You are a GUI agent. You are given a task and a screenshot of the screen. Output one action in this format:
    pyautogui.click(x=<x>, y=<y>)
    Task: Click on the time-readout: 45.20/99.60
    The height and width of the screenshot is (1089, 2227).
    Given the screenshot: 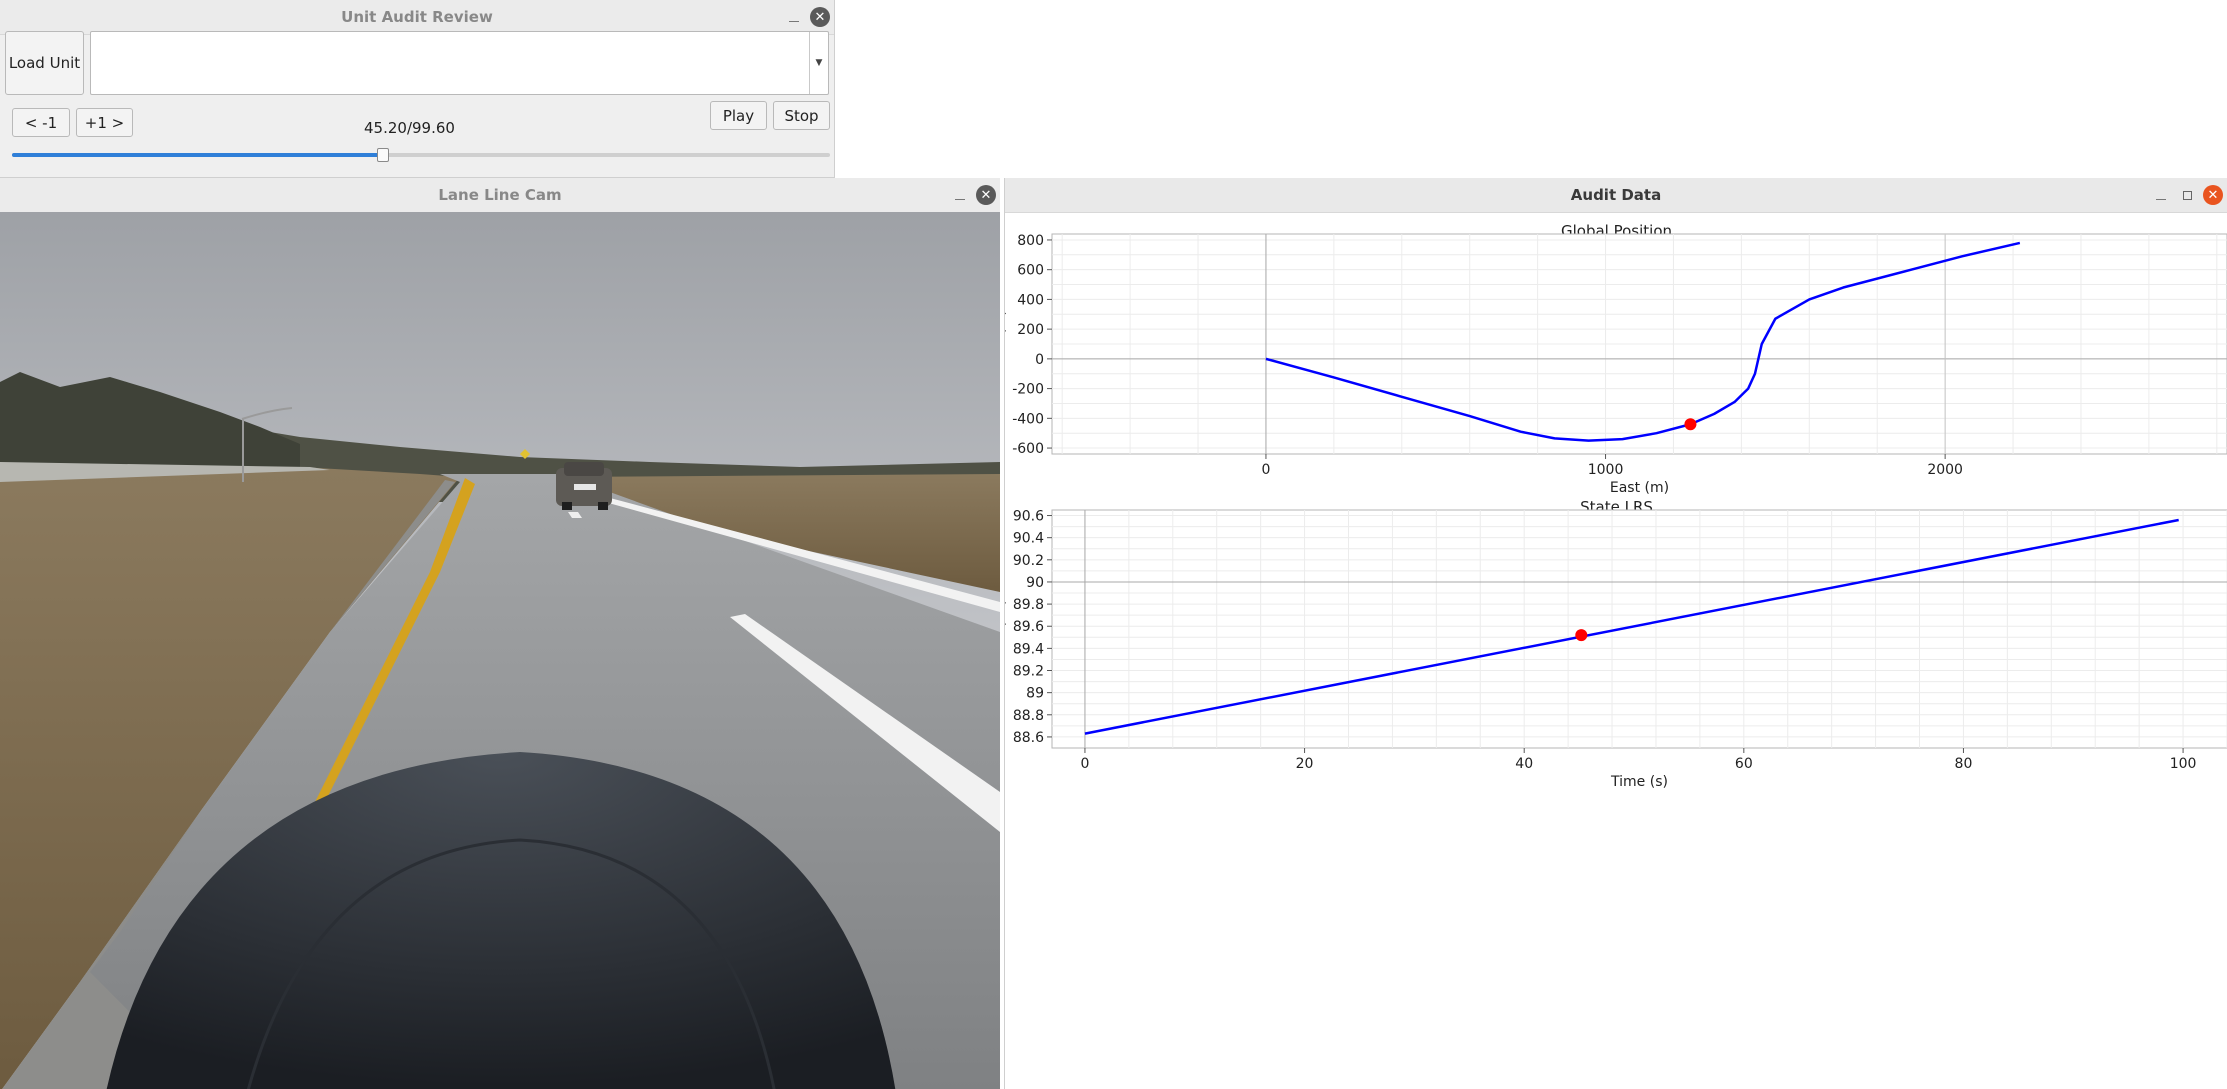 What is the action you would take?
    pyautogui.click(x=409, y=128)
    